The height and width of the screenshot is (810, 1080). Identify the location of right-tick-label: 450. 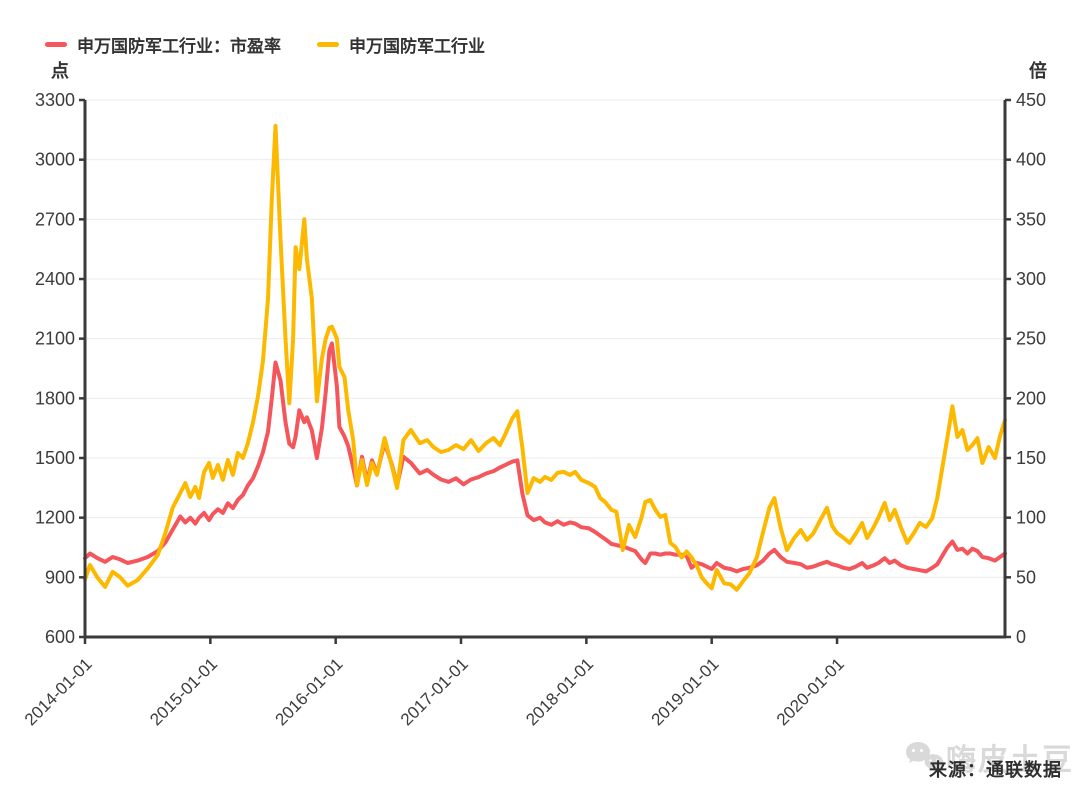
(1031, 100).